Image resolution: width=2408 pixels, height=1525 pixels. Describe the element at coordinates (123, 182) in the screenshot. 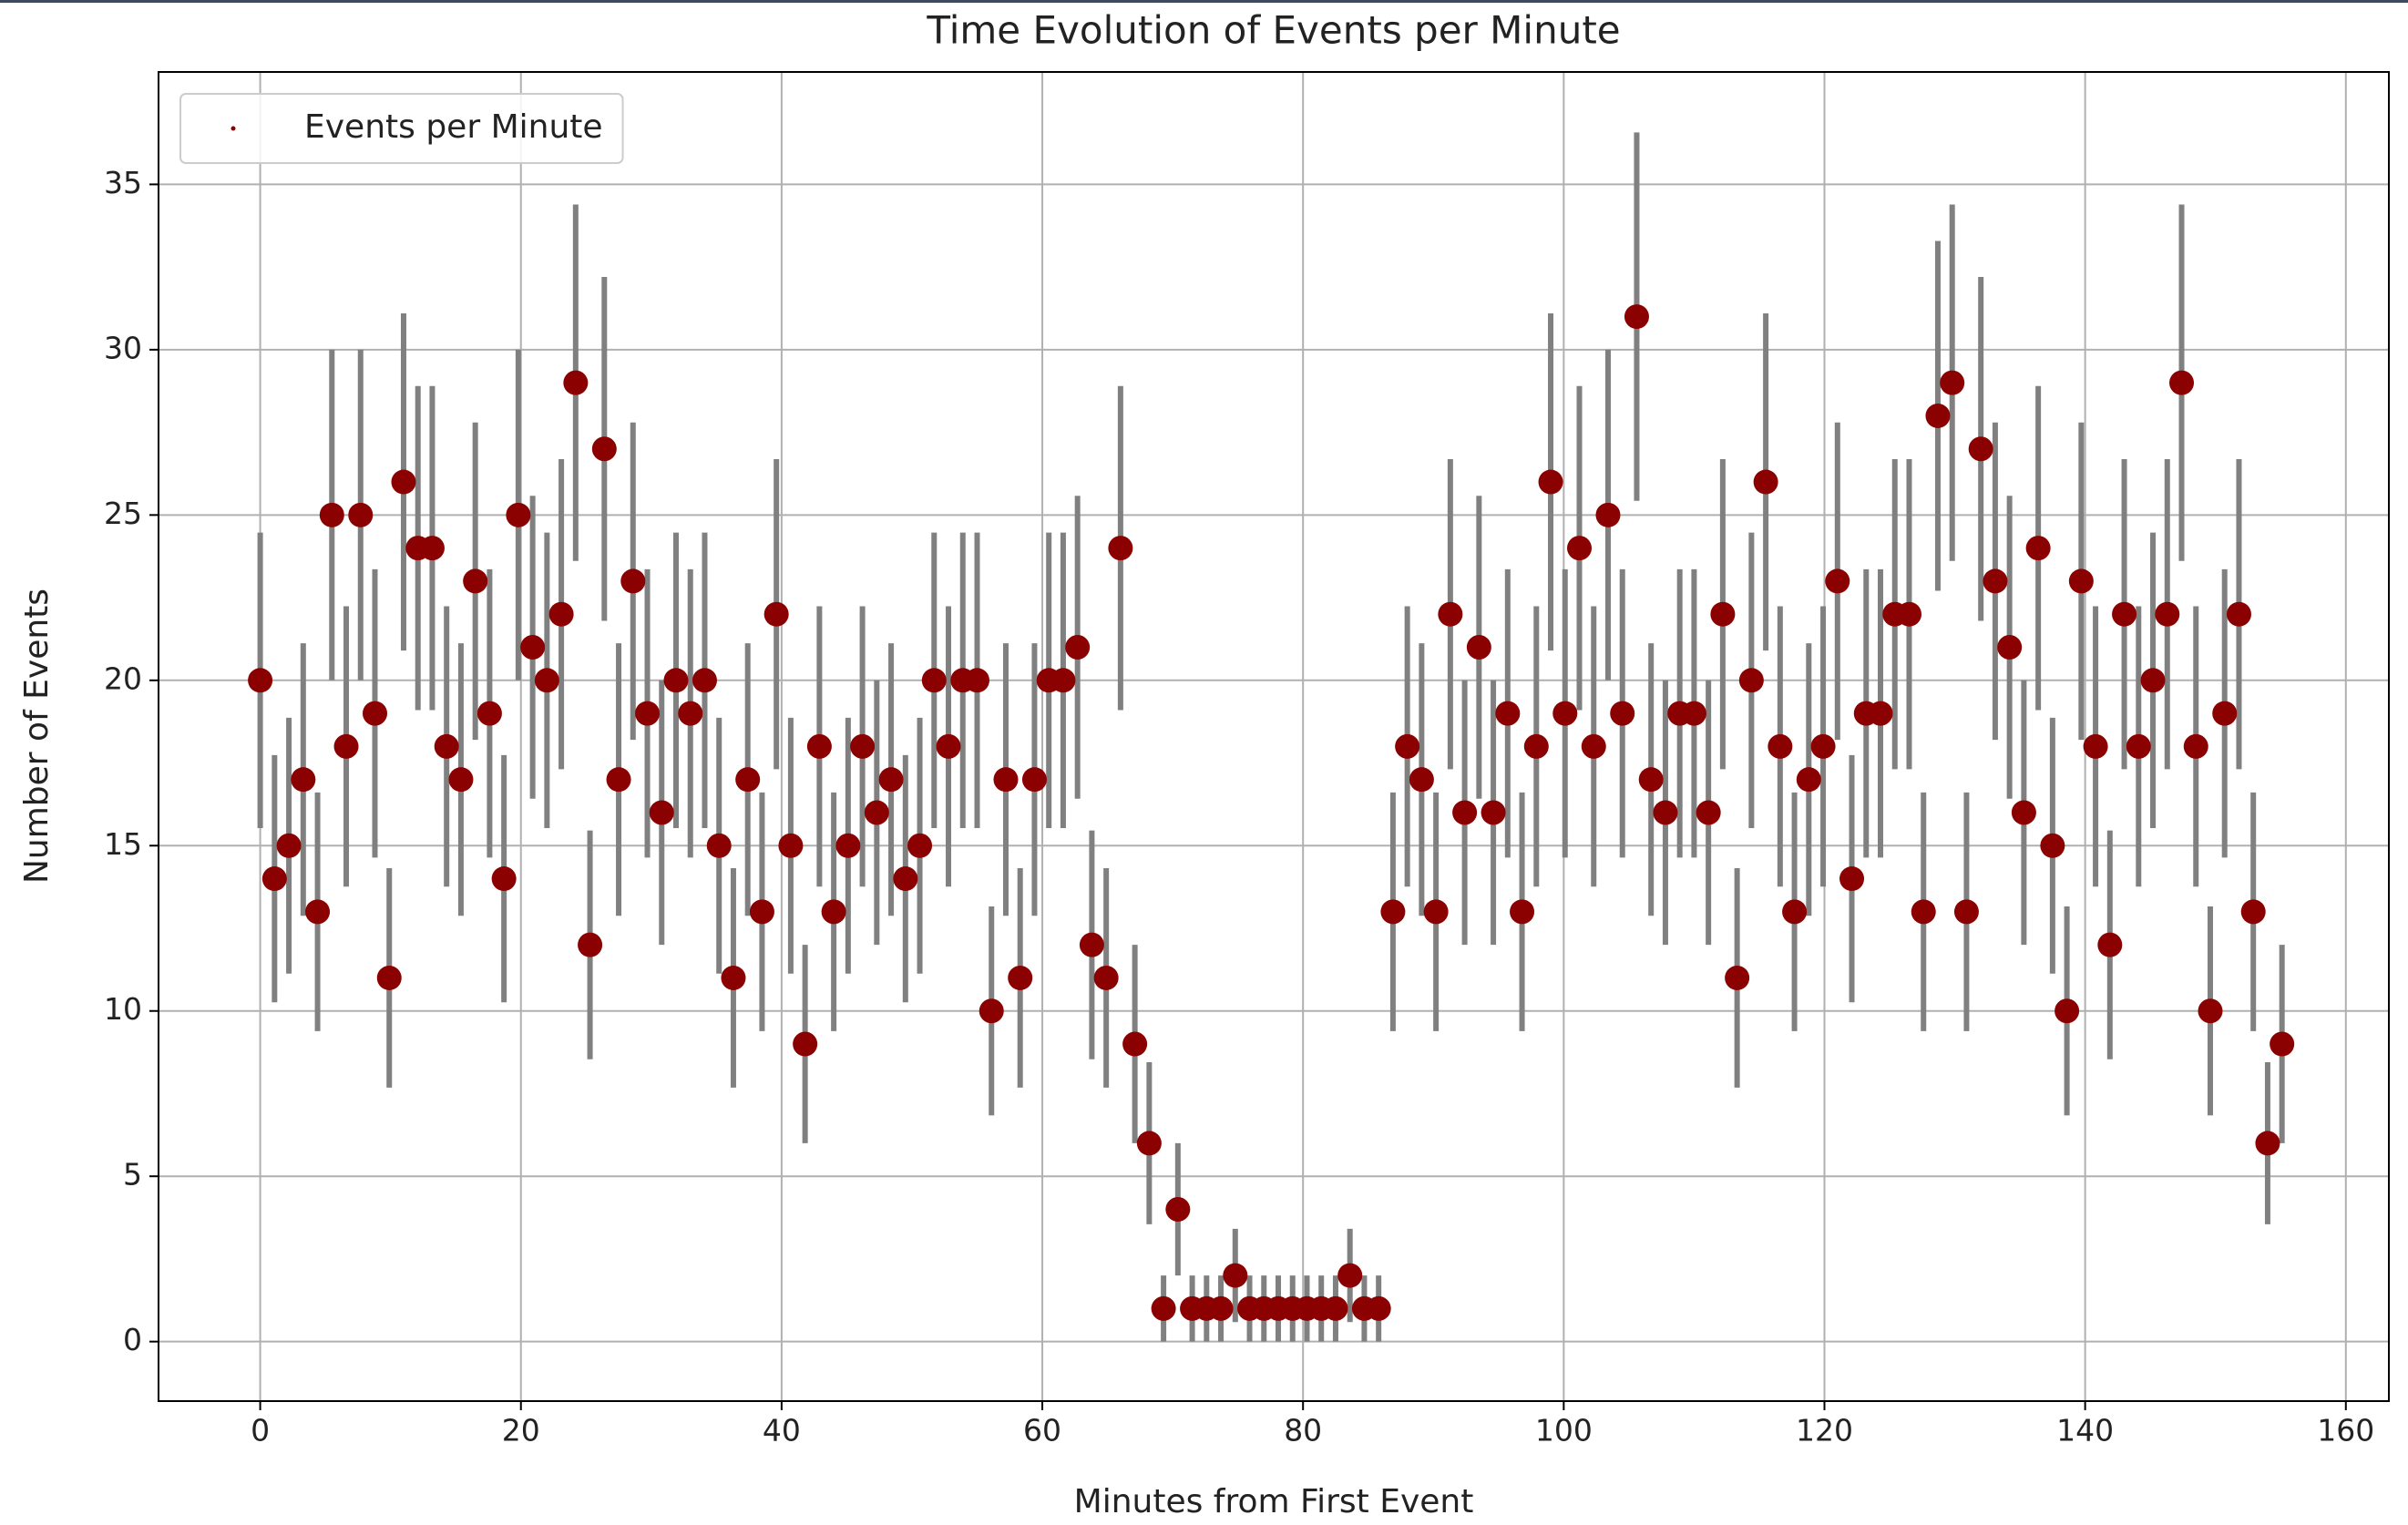

I see `y-tick-label: 35` at that location.